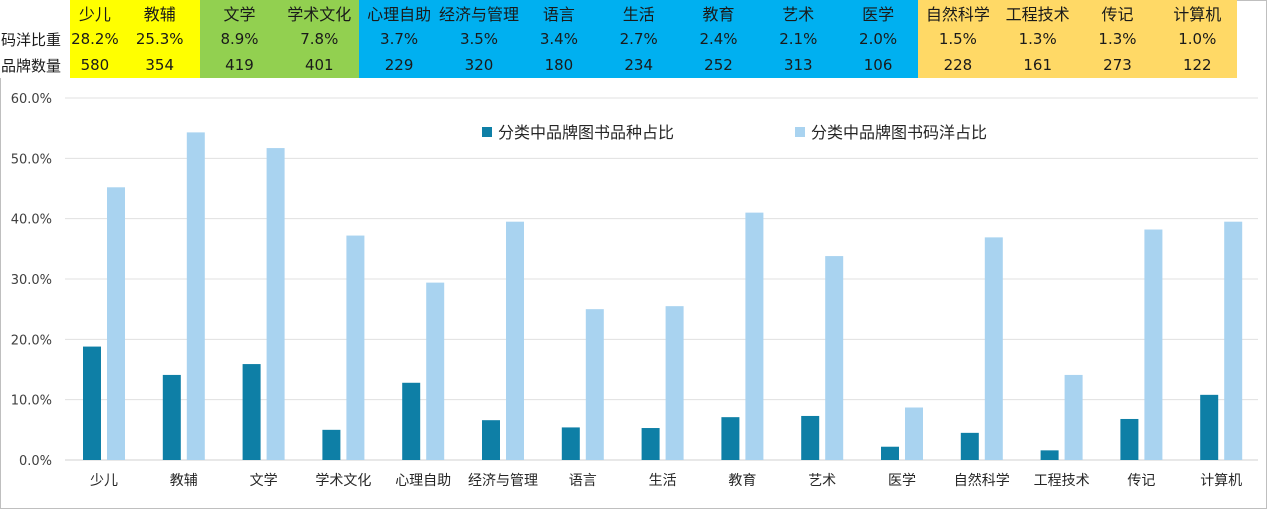 This screenshot has width=1267, height=509. What do you see at coordinates (31, 401) in the screenshot?
I see `y-tick-label: 10.0%` at bounding box center [31, 401].